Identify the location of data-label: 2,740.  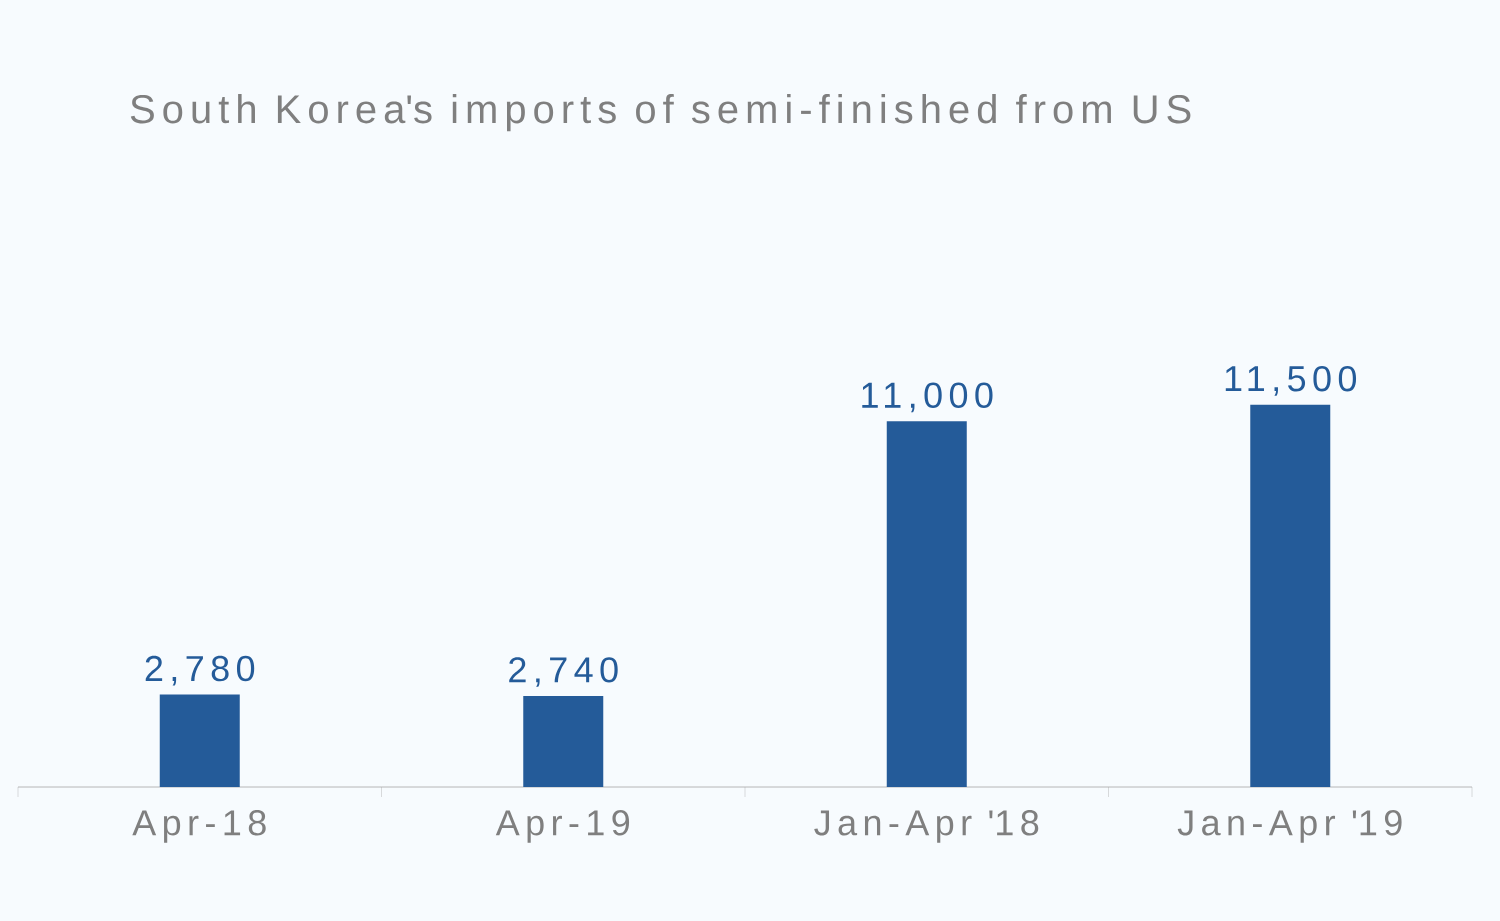
(563, 672).